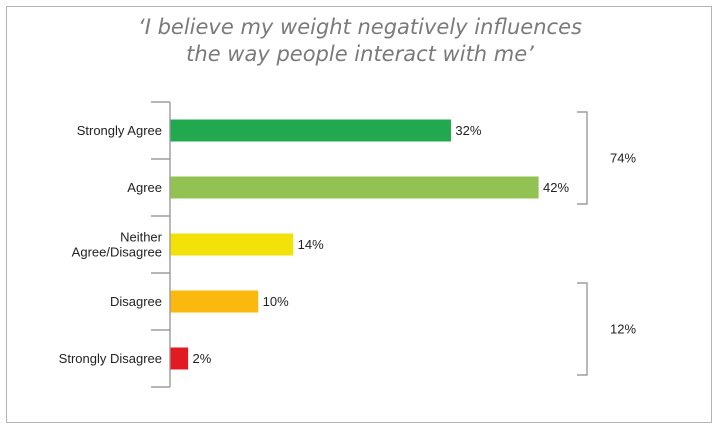  Describe the element at coordinates (360, 54) in the screenshot. I see `chart-title-line-2: the way people interact with me’` at that location.